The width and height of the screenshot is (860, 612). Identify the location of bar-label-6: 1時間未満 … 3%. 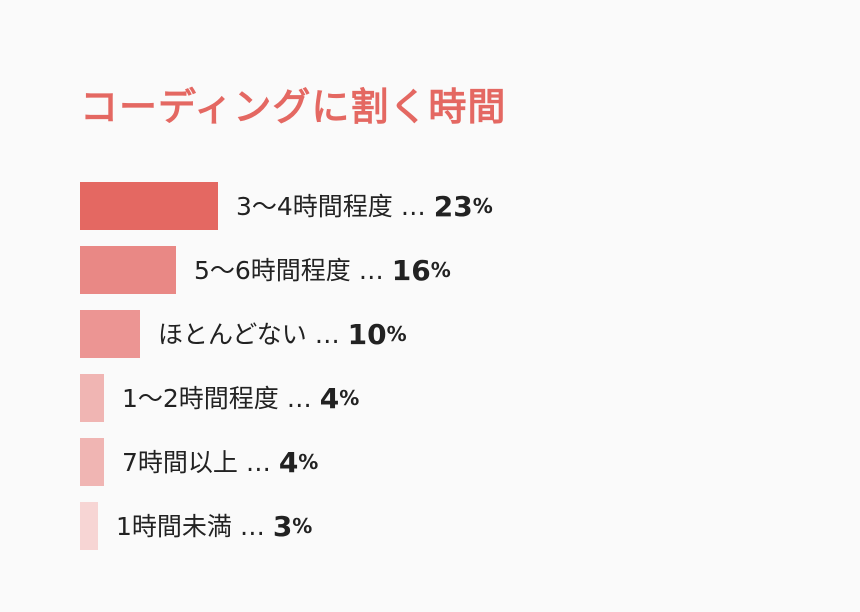
(214, 526).